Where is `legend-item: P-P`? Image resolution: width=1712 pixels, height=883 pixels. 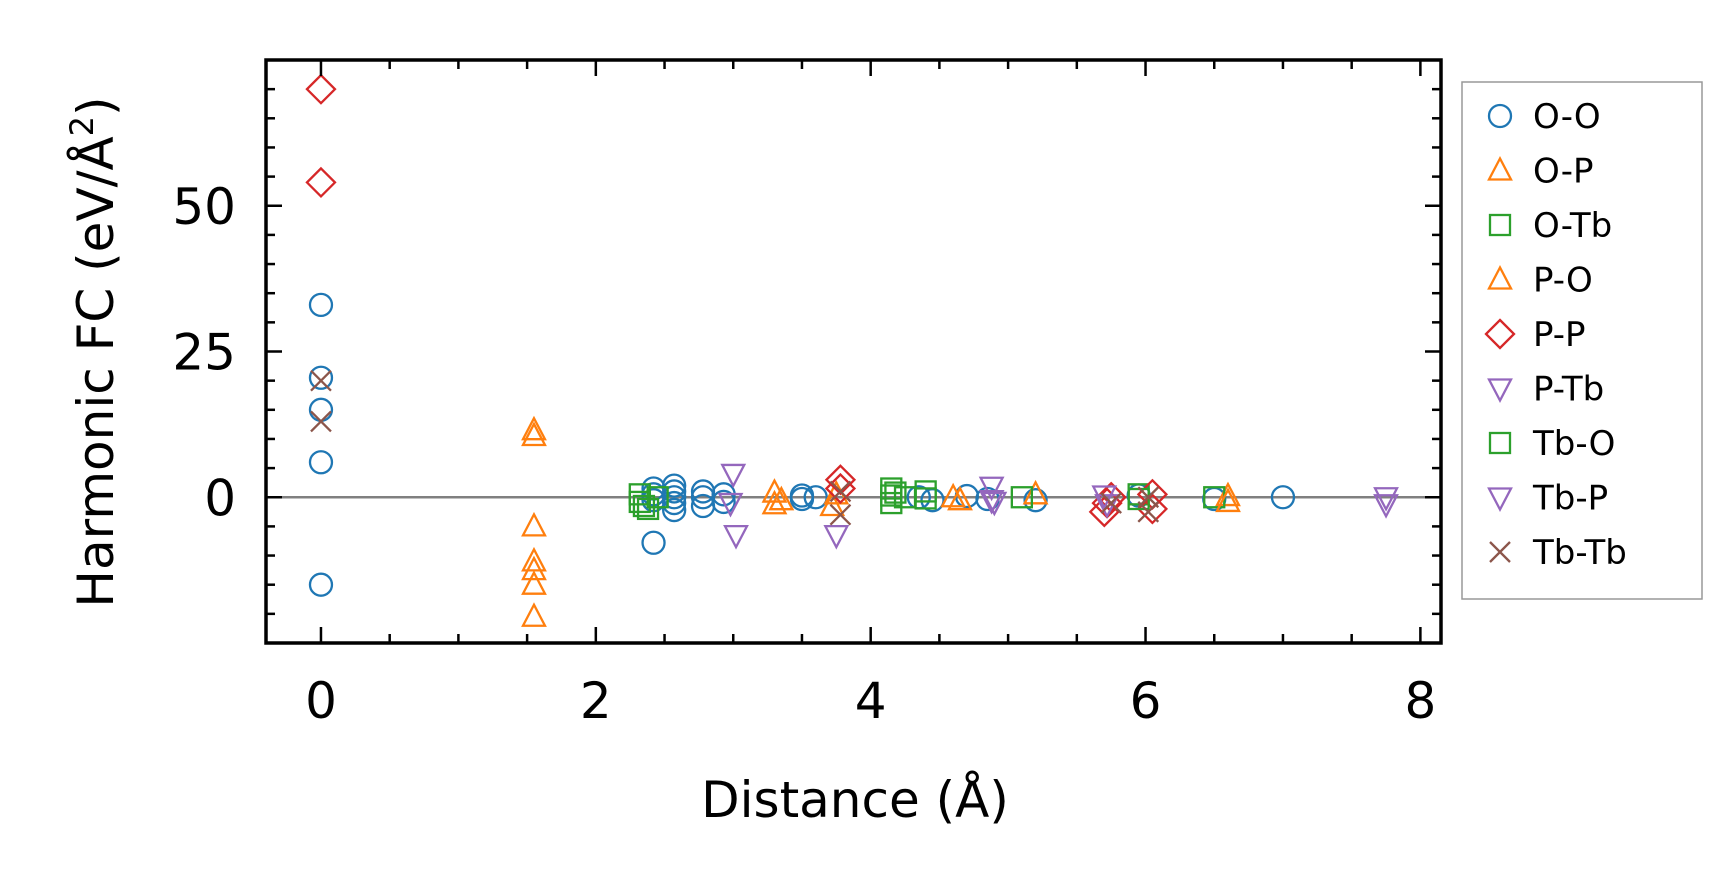
legend-item: P-P is located at coordinates (1535, 335).